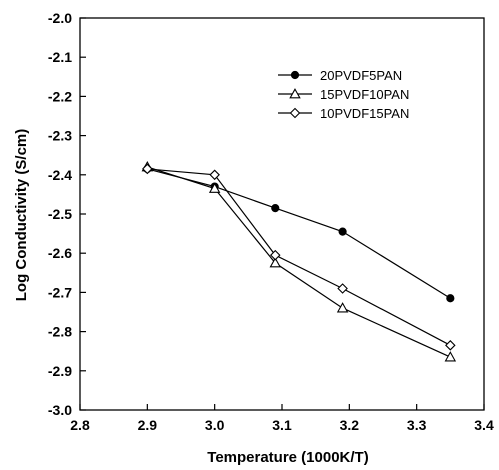  What do you see at coordinates (60, 292) in the screenshot?
I see `y-tick-label: -2.7` at bounding box center [60, 292].